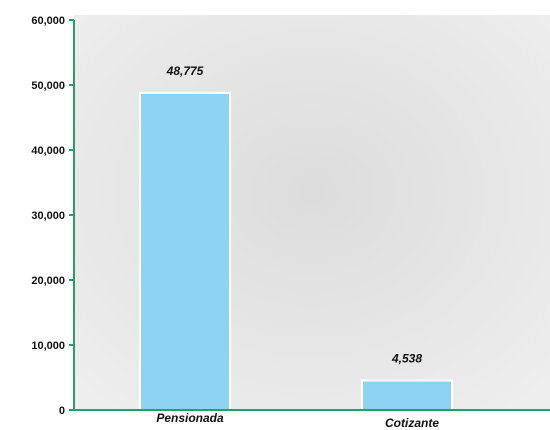 Image resolution: width=550 pixels, height=430 pixels. Describe the element at coordinates (407, 395) in the screenshot. I see `bar-cotizante` at that location.